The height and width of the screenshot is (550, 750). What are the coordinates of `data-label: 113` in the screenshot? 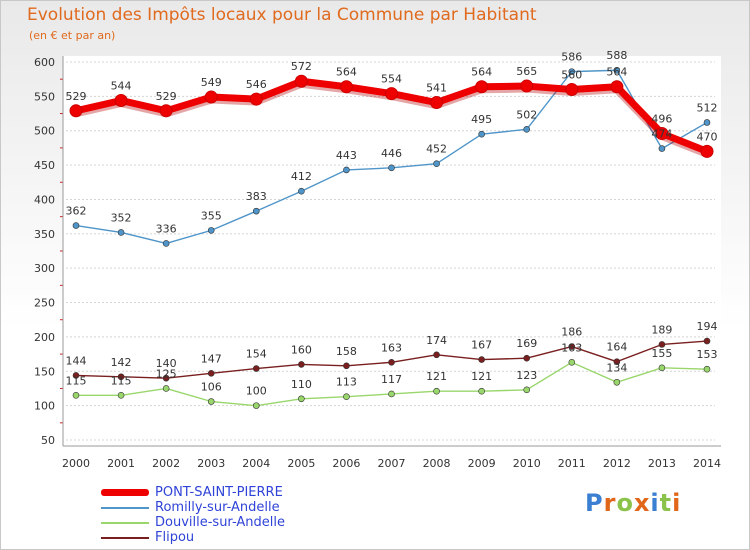 It's located at (346, 382).